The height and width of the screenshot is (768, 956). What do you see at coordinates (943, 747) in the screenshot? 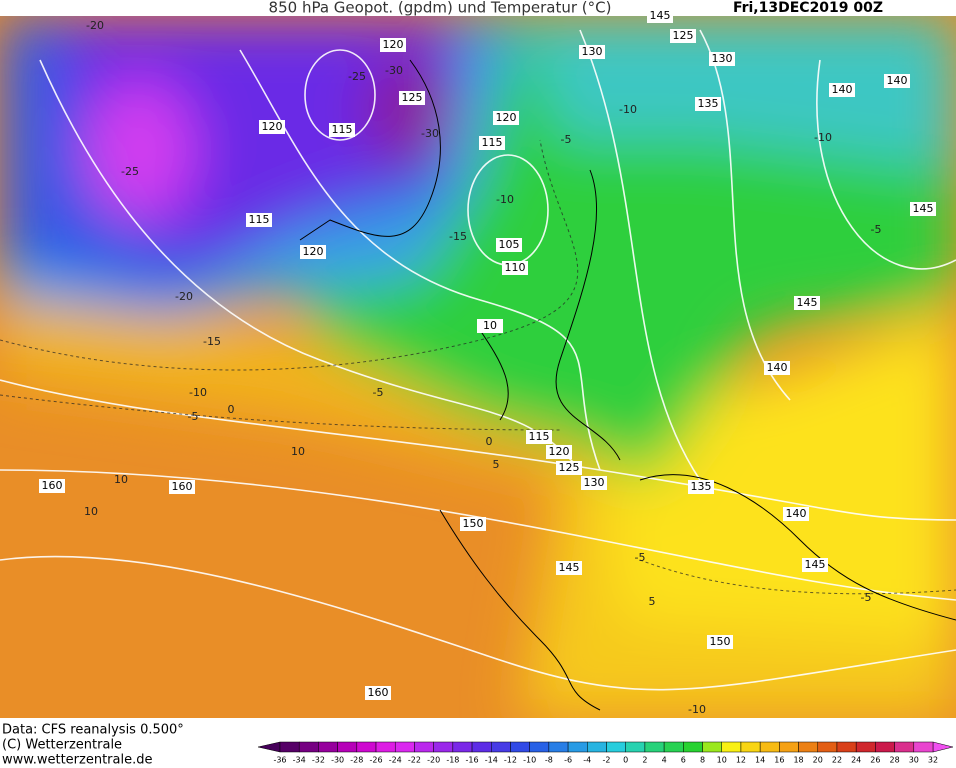
I see `colorbar-arrow-right` at bounding box center [943, 747].